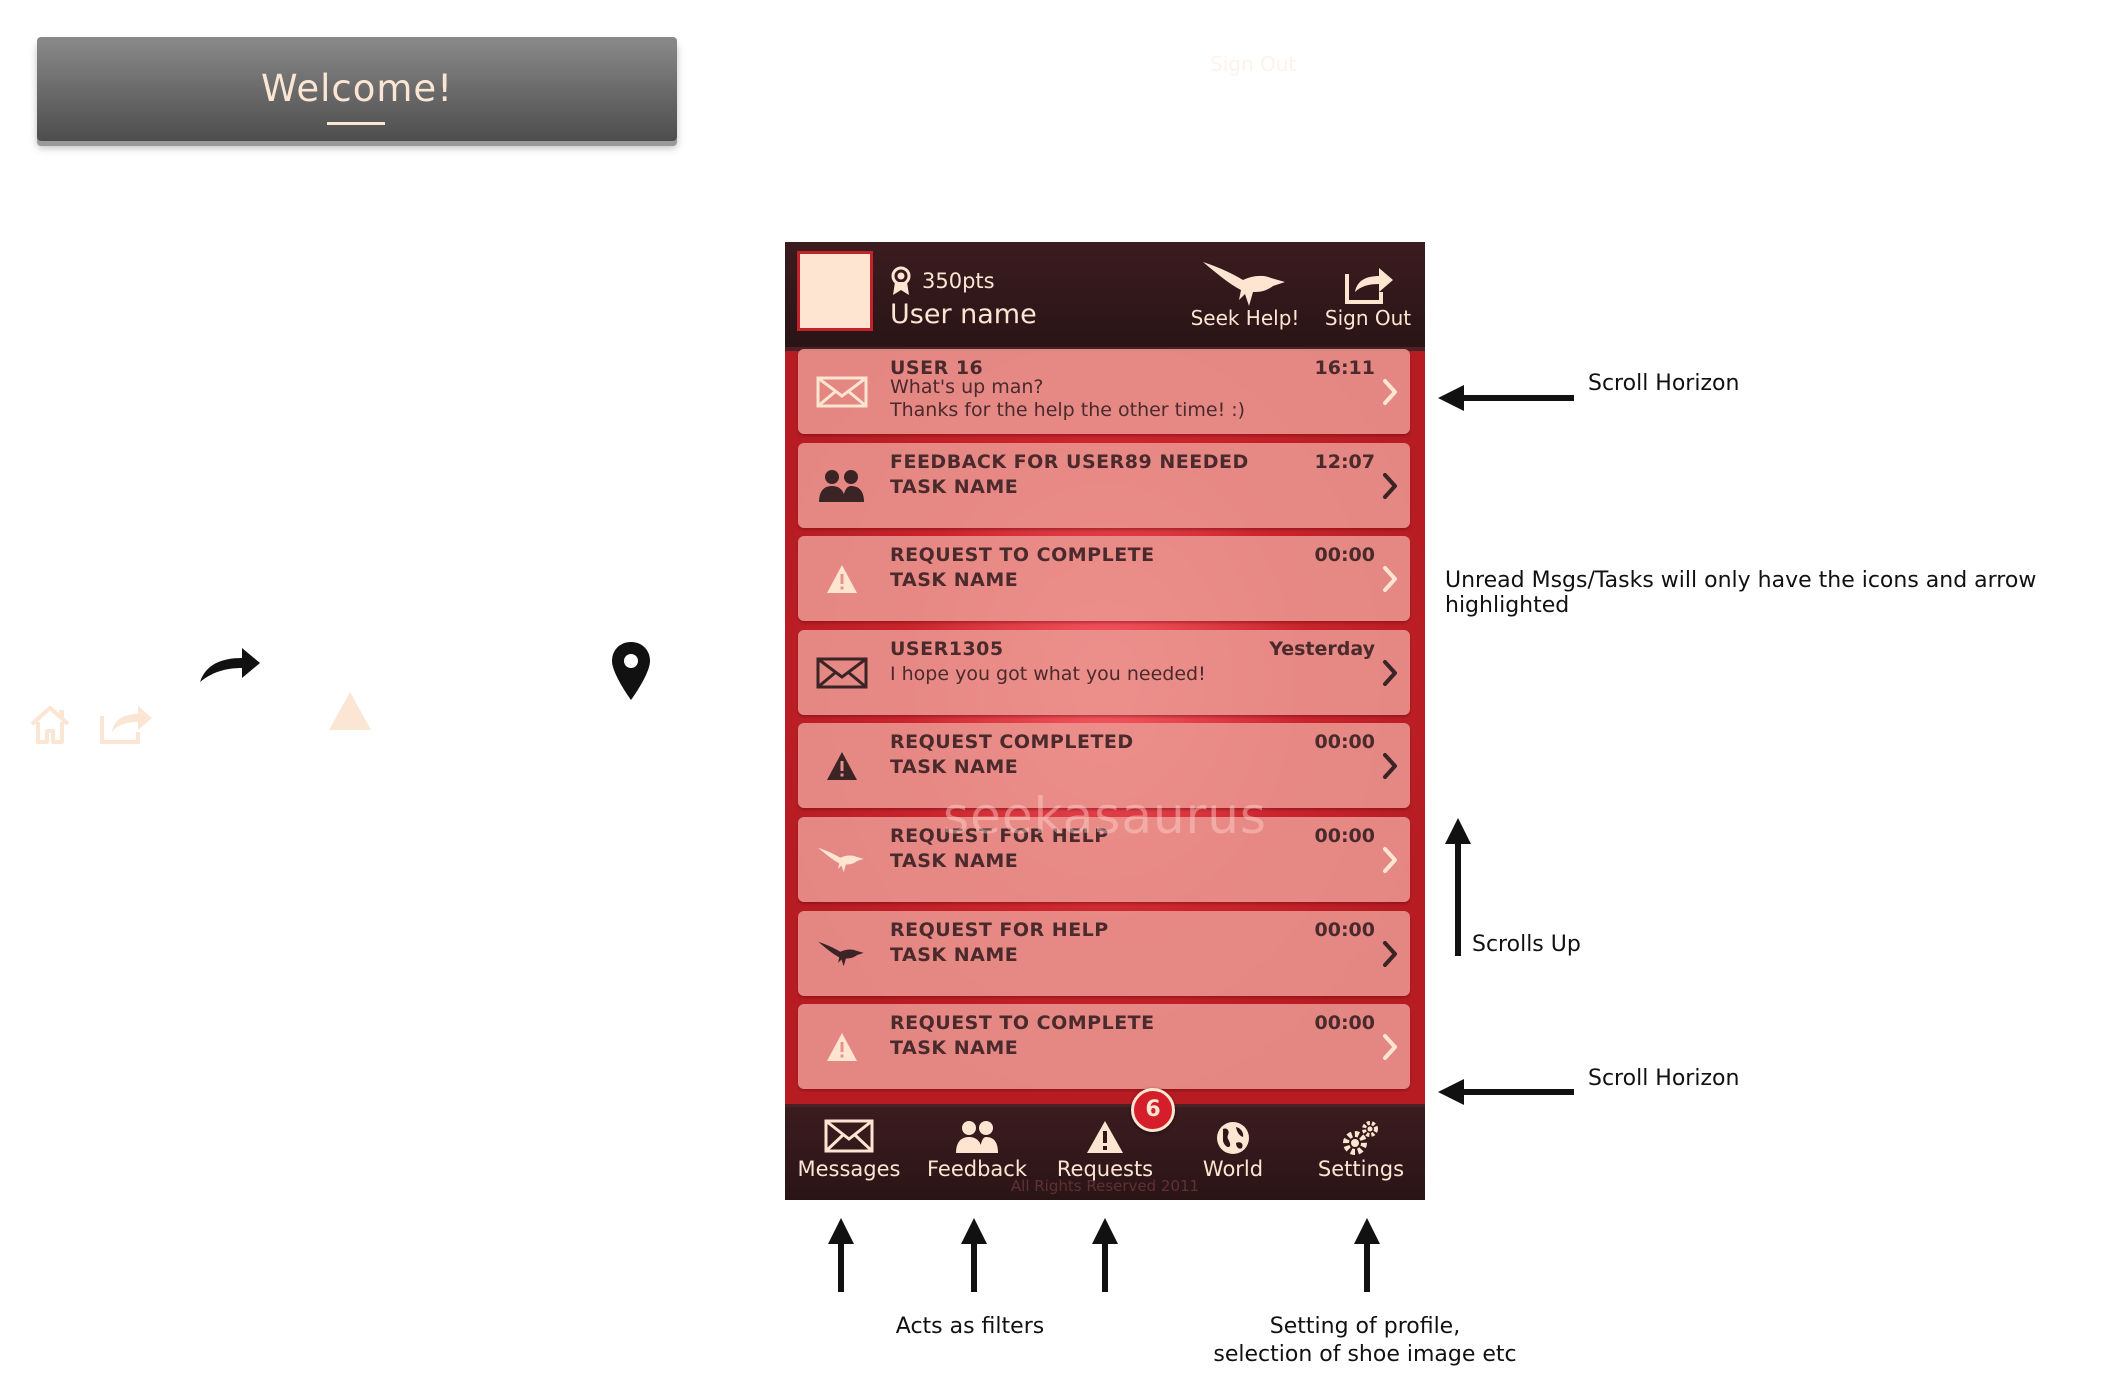 This screenshot has height=1373, width=2105. I want to click on list-item: REQUEST COMPLETED 00:00 TASK NAME, so click(1104, 766).